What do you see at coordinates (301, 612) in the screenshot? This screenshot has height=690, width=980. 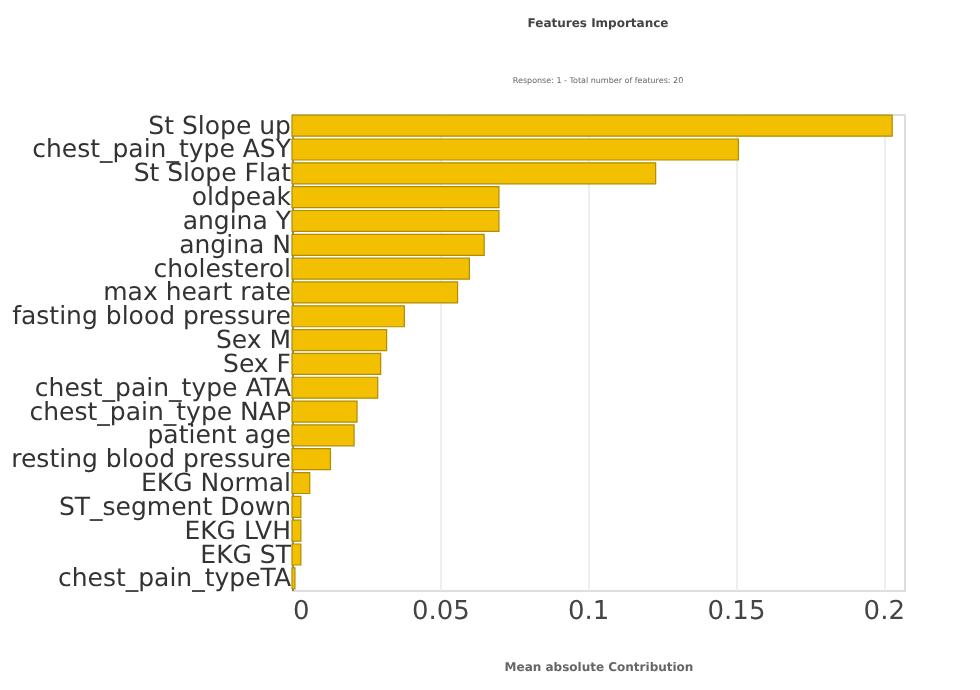 I see `x-tick-label: 0` at bounding box center [301, 612].